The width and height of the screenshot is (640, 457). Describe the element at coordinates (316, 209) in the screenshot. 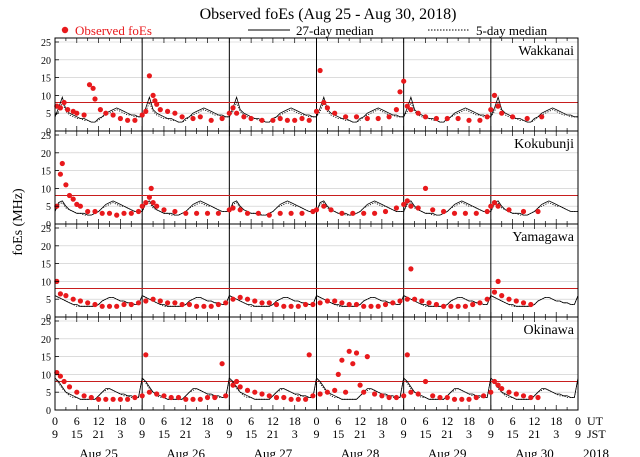

I see `median5-line` at that location.